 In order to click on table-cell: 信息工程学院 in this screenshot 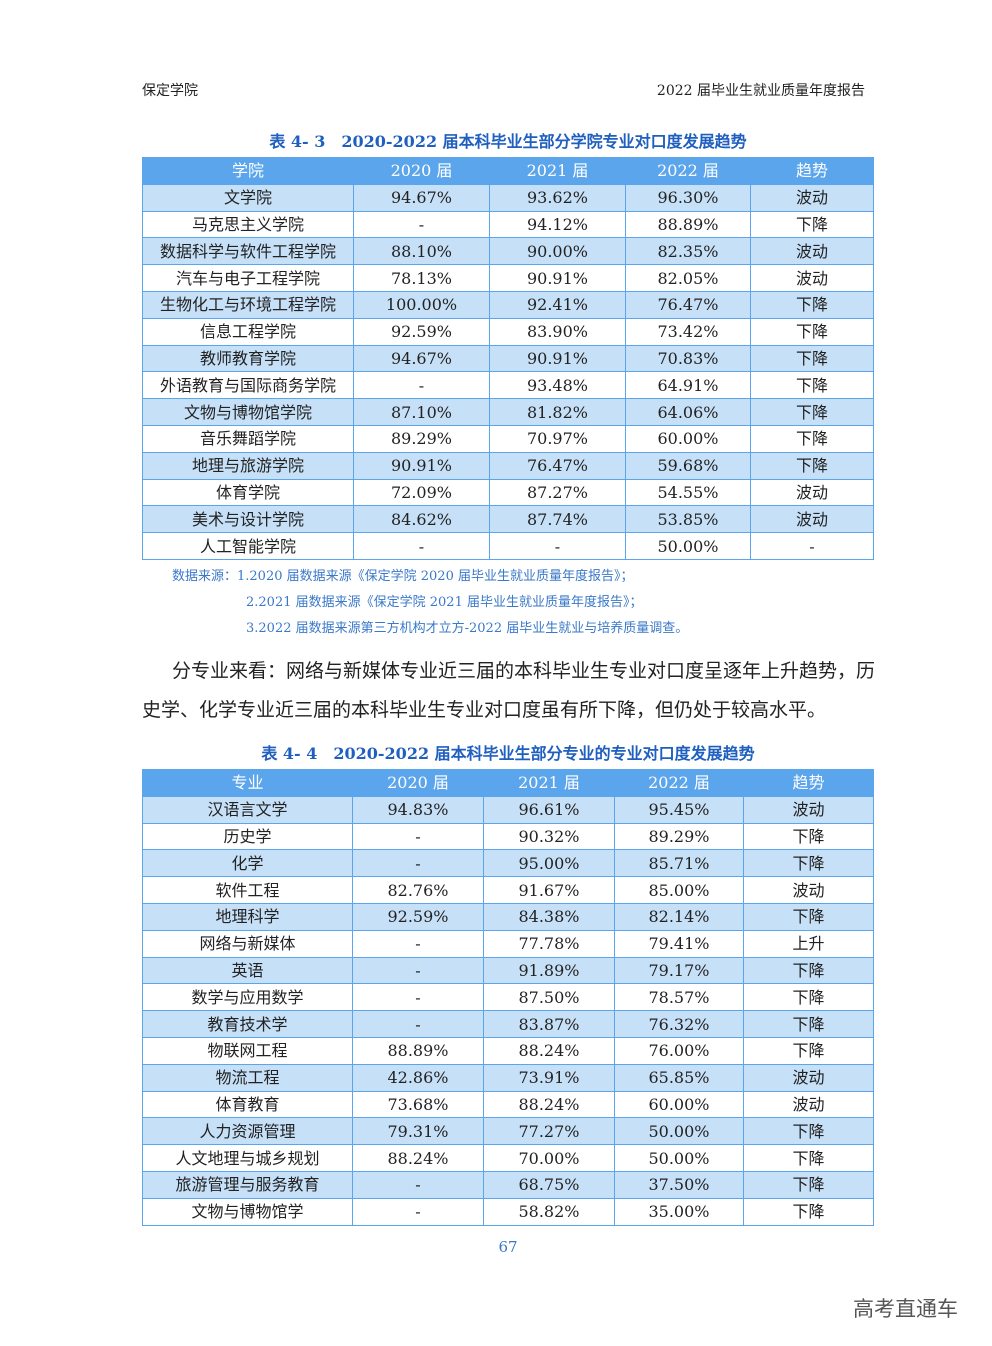, I will do `click(248, 331)`.